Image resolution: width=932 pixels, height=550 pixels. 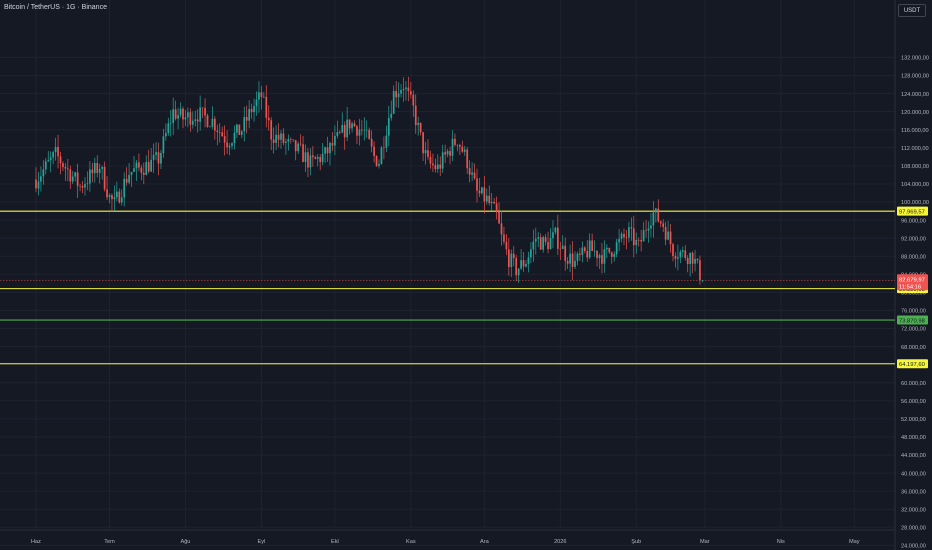 I want to click on time-axis: Haz Tem Ağu Eyl Ekl Kas Ara 2026 Şub Mar Nis May, so click(x=445, y=542).